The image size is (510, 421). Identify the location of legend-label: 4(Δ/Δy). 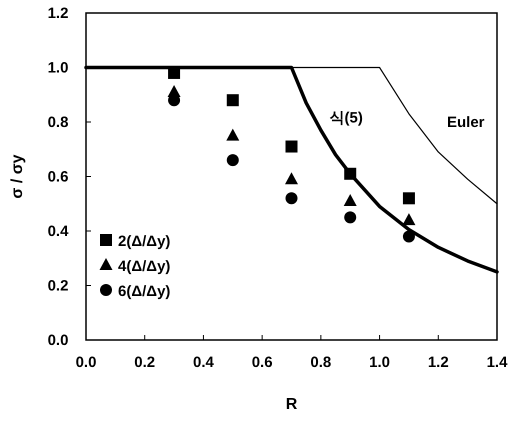
(144, 266).